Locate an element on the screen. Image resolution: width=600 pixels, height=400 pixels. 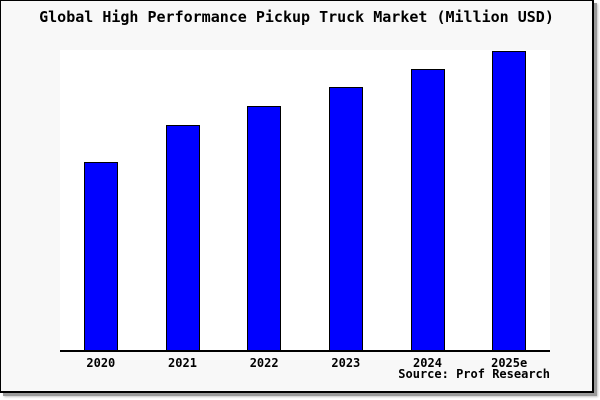
x-tick-2025e: 2025e is located at coordinates (509, 363).